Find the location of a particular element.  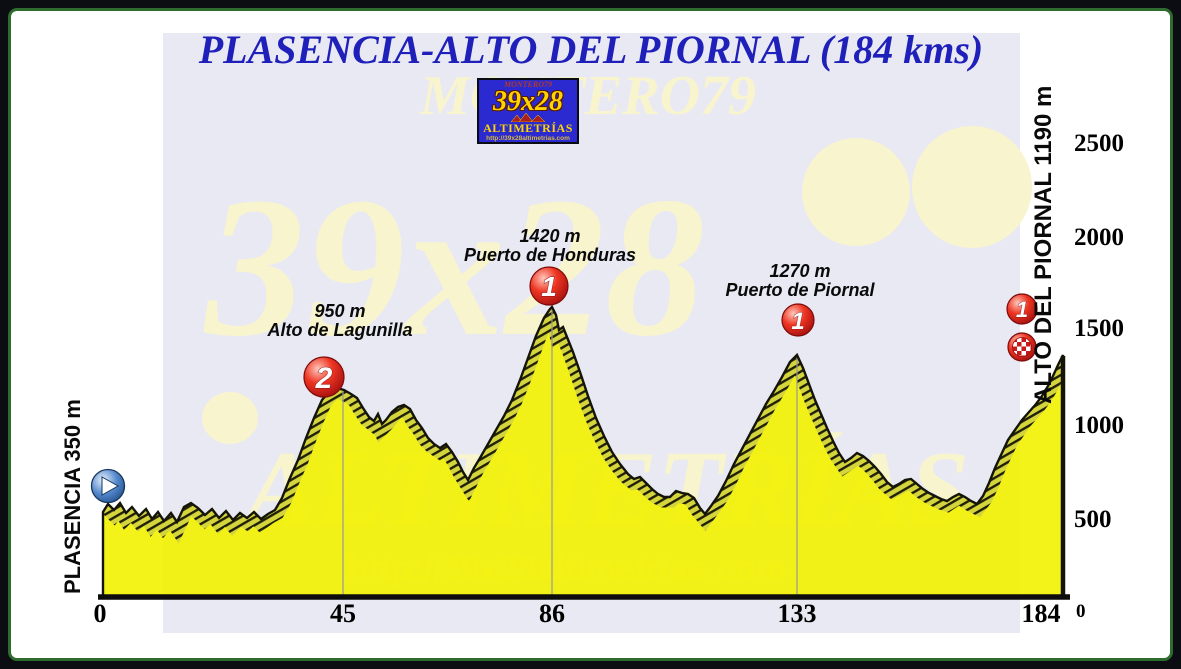

category-number: 2 is located at coordinates (324, 378).